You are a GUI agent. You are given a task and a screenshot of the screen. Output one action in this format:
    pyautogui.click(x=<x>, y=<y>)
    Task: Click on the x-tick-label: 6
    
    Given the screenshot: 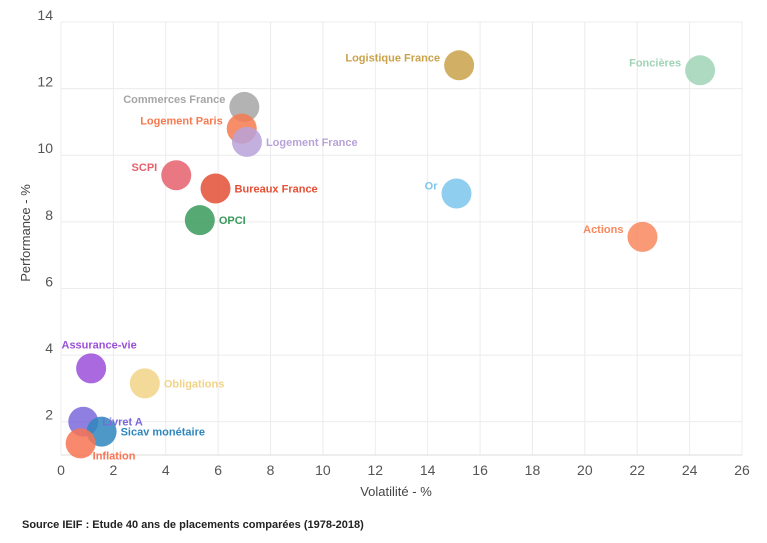 What is the action you would take?
    pyautogui.click(x=218, y=470)
    